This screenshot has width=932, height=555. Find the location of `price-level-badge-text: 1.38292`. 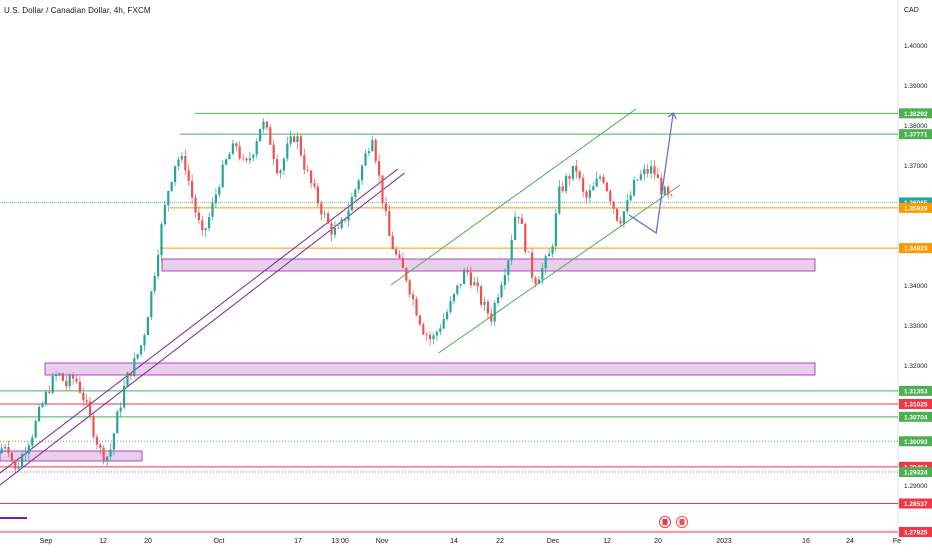

price-level-badge-text: 1.38292 is located at coordinates (916, 114).